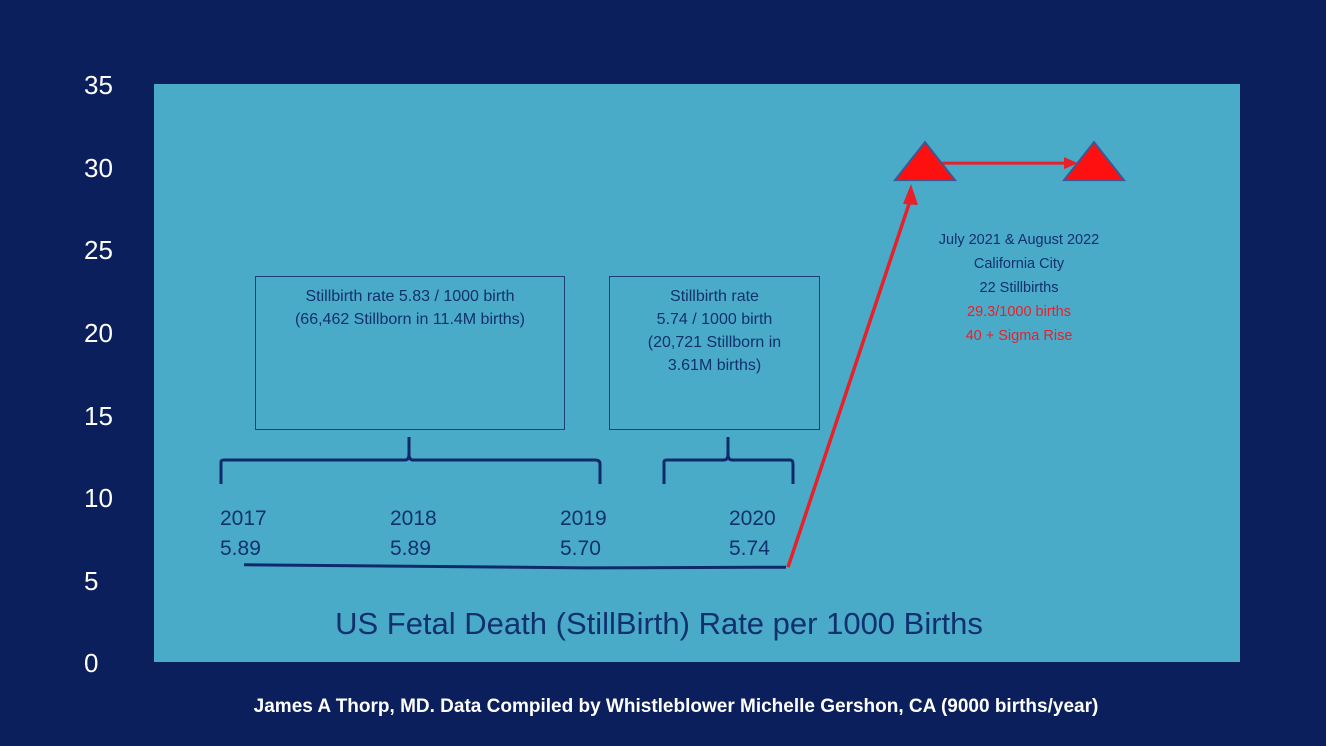 This screenshot has height=746, width=1326. What do you see at coordinates (1019, 240) in the screenshot?
I see `annotation-line: July 2021 & August 2022` at bounding box center [1019, 240].